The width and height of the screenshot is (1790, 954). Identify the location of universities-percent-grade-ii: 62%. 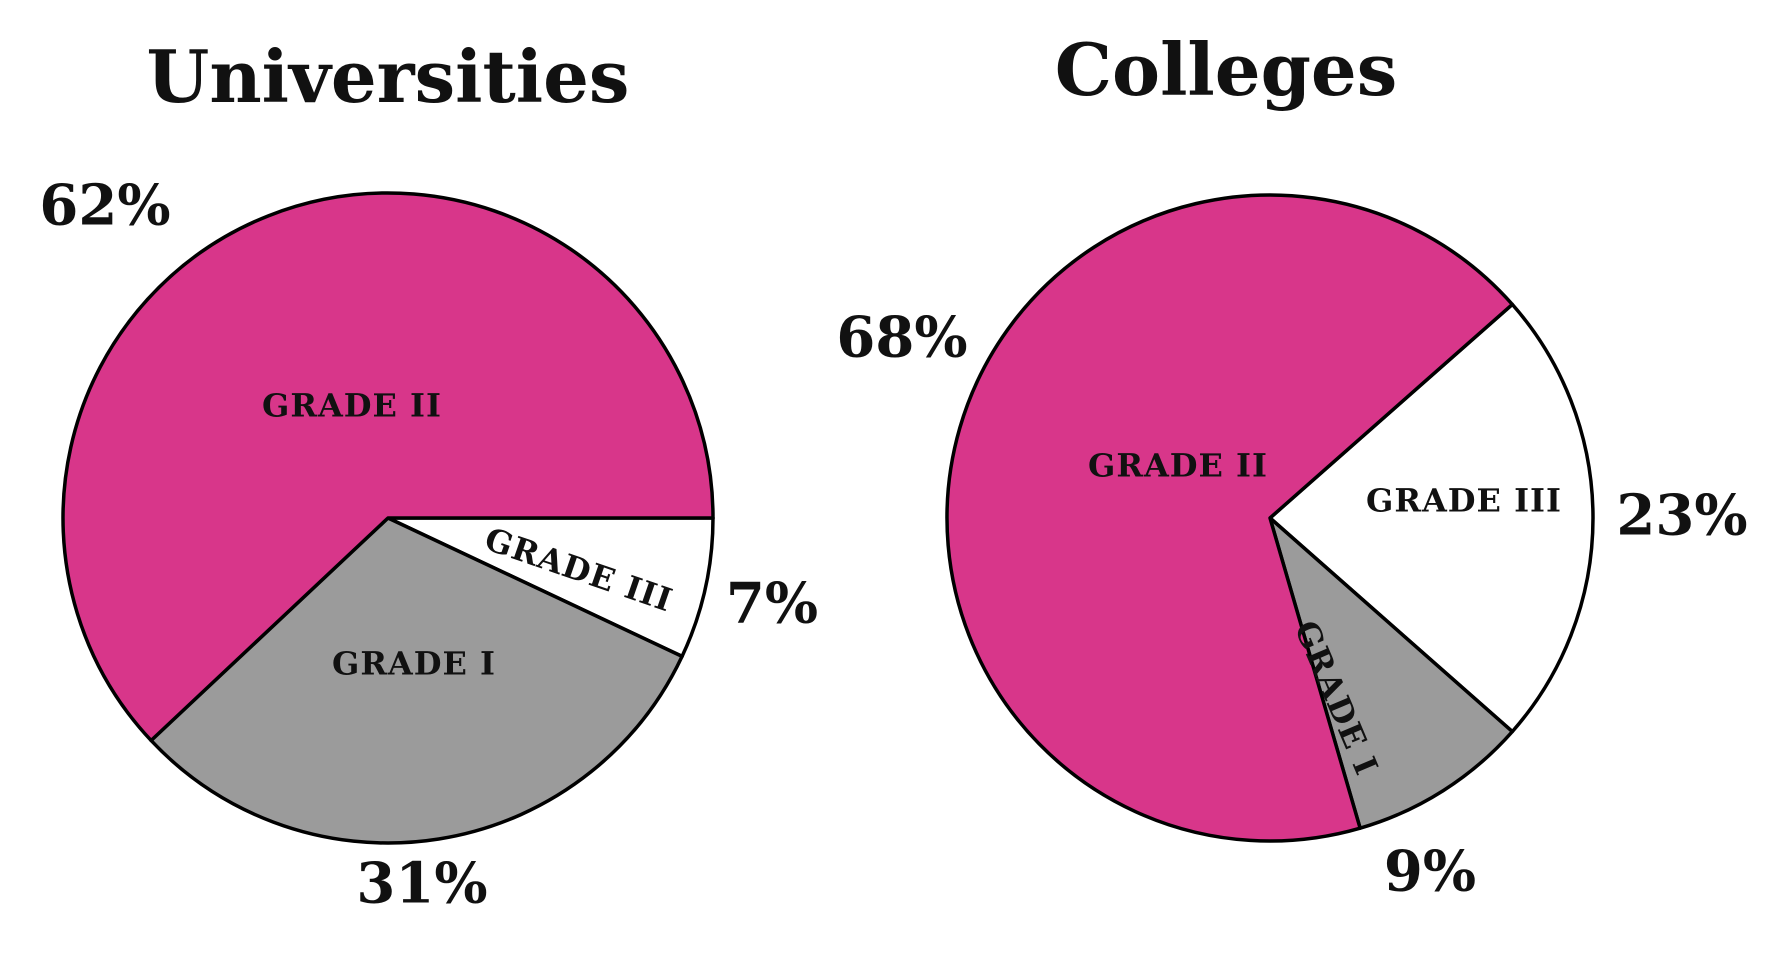
(104, 206).